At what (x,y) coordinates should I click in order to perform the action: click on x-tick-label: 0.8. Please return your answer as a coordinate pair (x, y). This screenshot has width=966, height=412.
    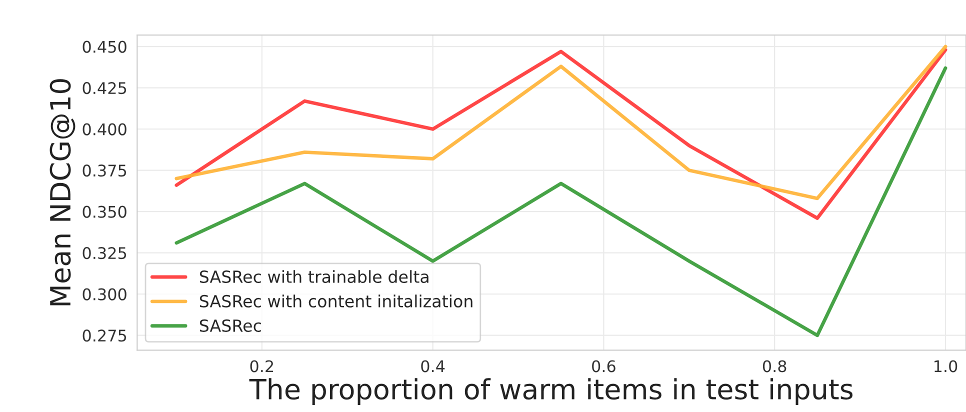
    Looking at the image, I should click on (774, 366).